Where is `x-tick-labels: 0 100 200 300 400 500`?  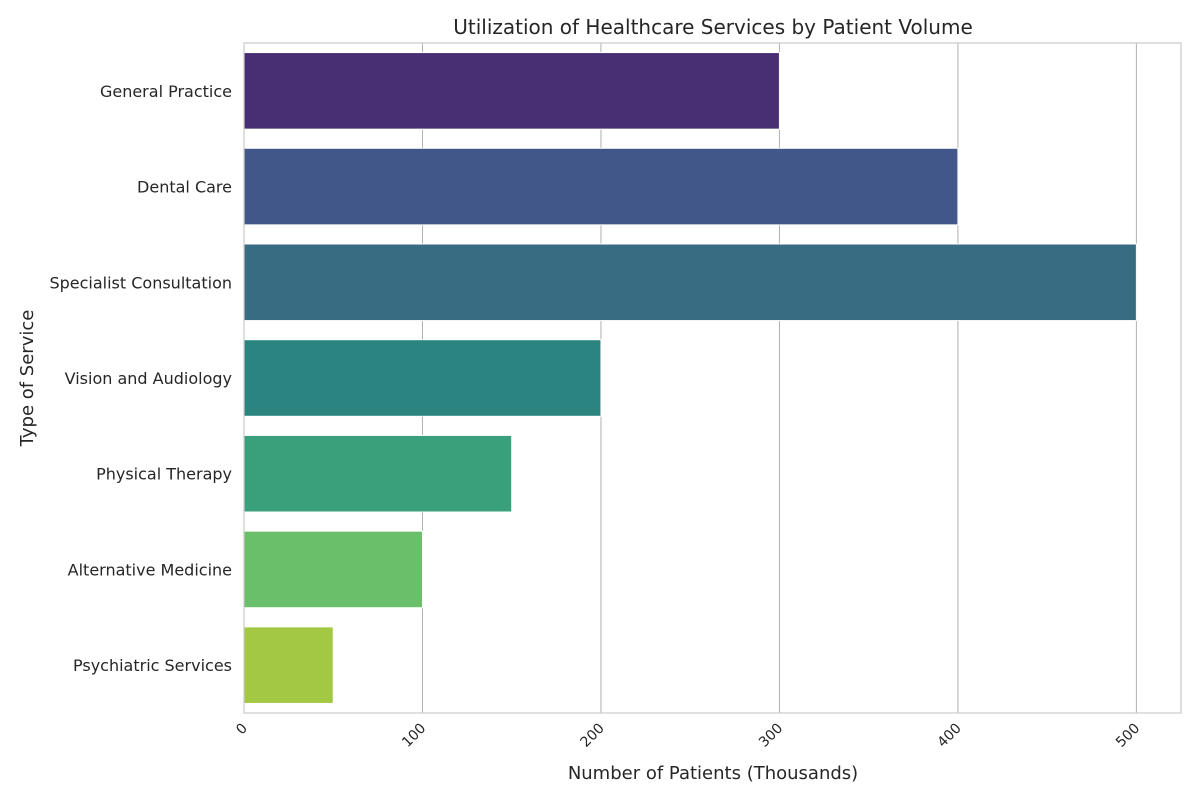 x-tick-labels: 0 100 200 300 400 500 is located at coordinates (688, 736).